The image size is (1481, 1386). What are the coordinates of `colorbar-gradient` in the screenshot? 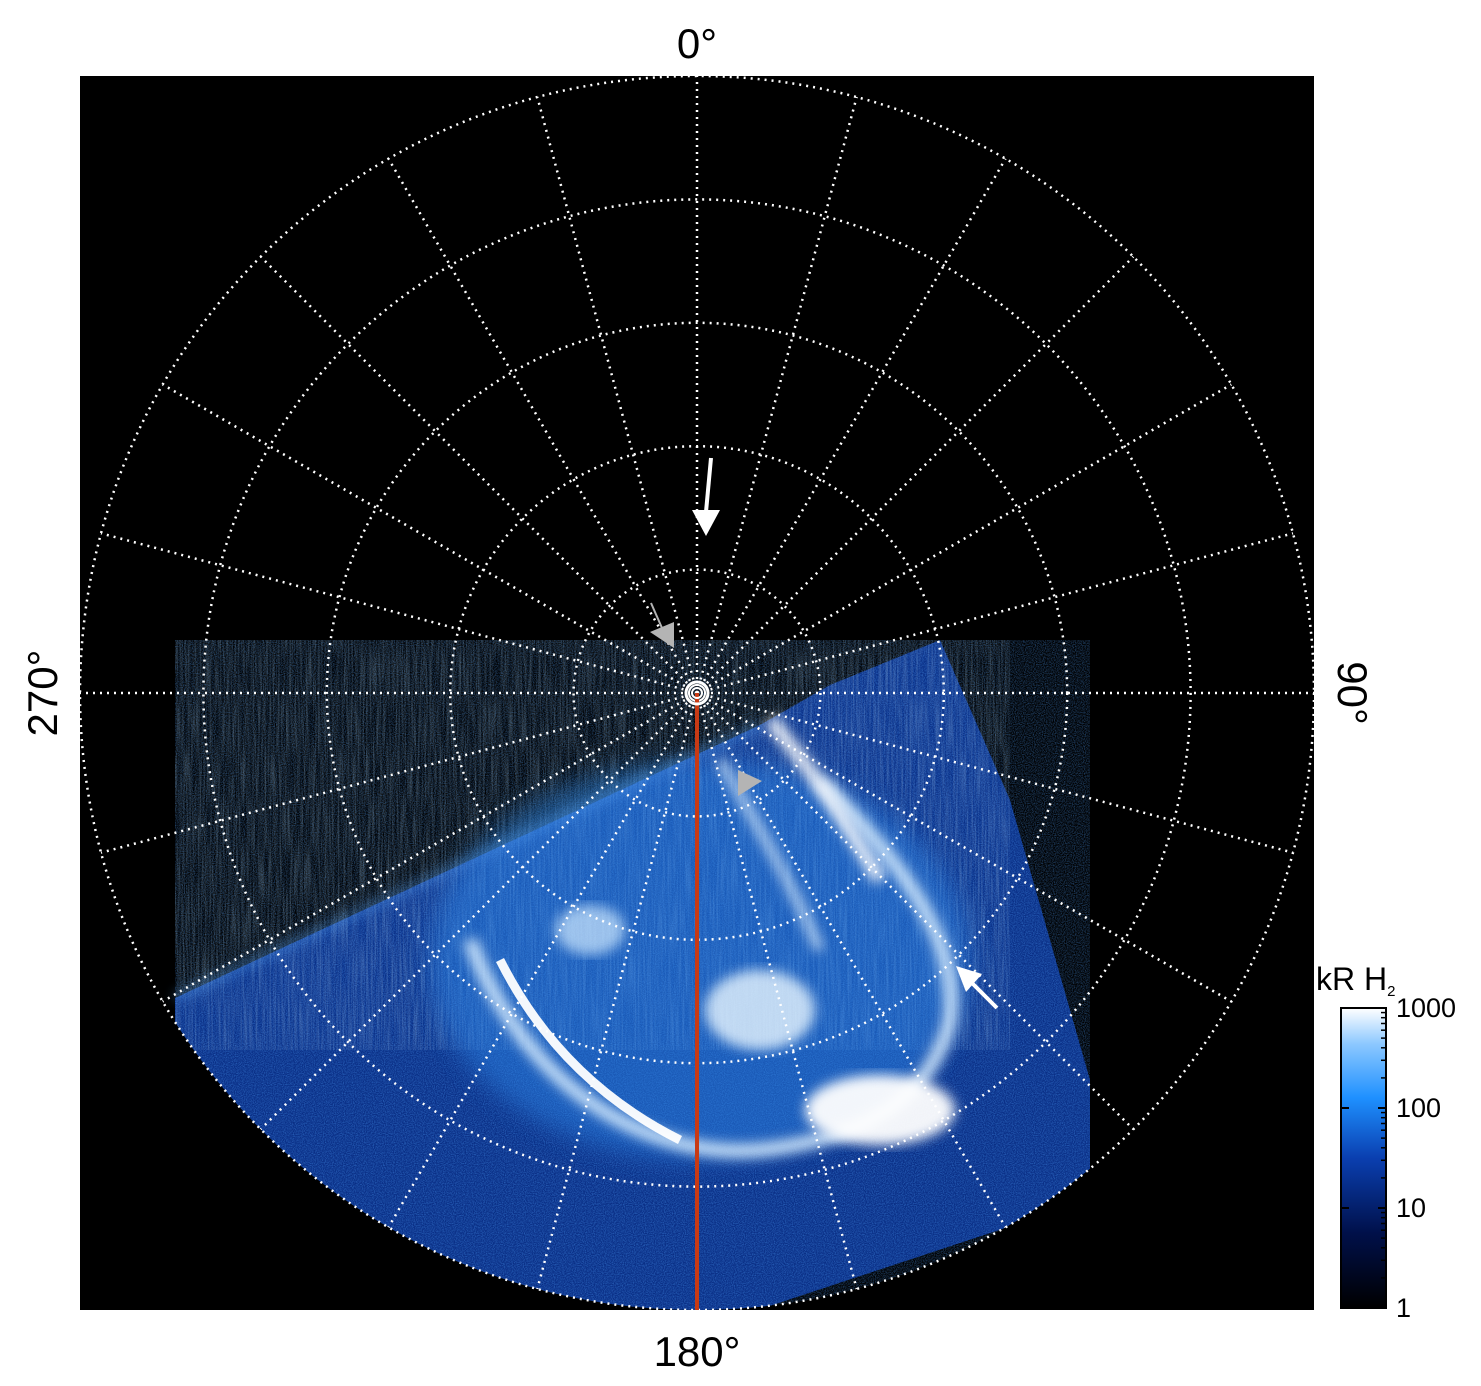 It's located at (1363, 1158).